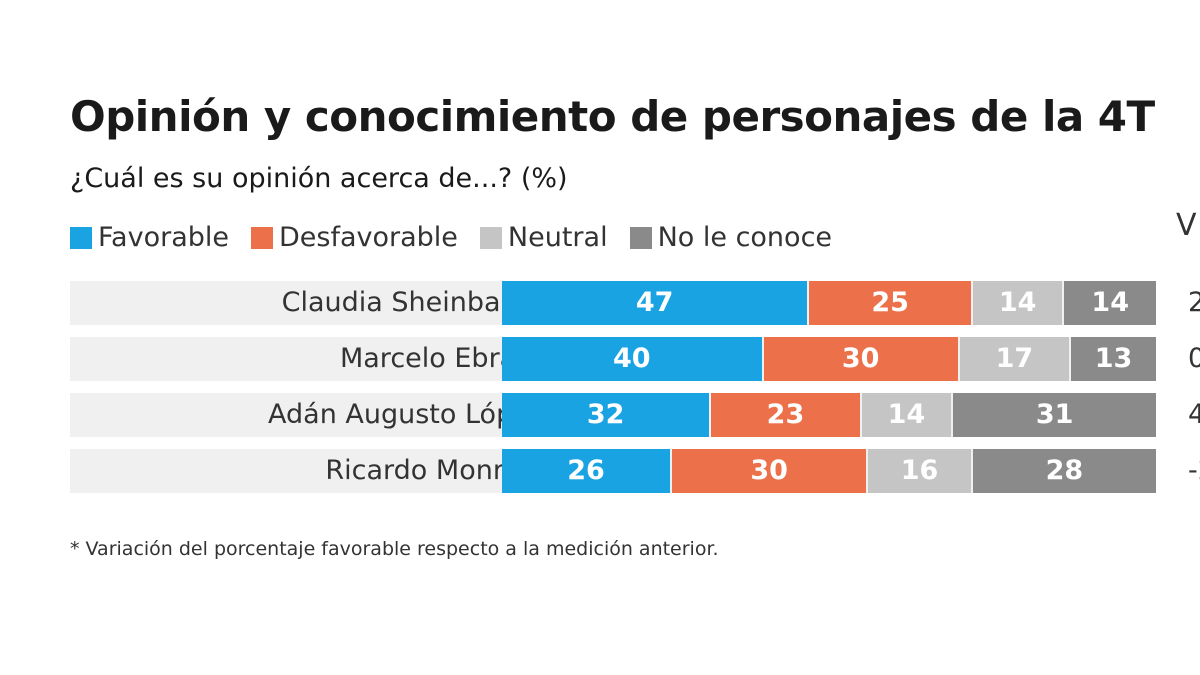  What do you see at coordinates (1194, 302) in the screenshot?
I see `variation-value: 2` at bounding box center [1194, 302].